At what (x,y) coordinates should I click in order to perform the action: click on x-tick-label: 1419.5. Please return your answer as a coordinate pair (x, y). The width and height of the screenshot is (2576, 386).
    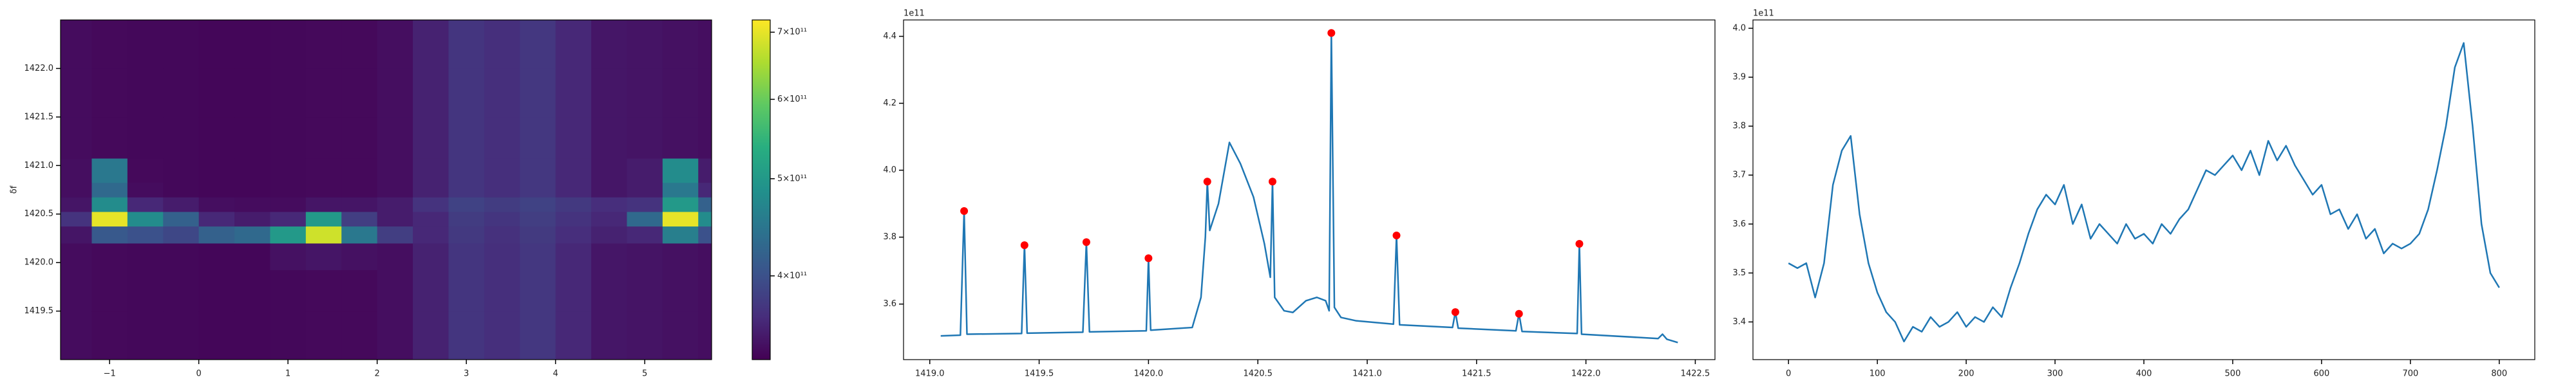
    Looking at the image, I should click on (1039, 374).